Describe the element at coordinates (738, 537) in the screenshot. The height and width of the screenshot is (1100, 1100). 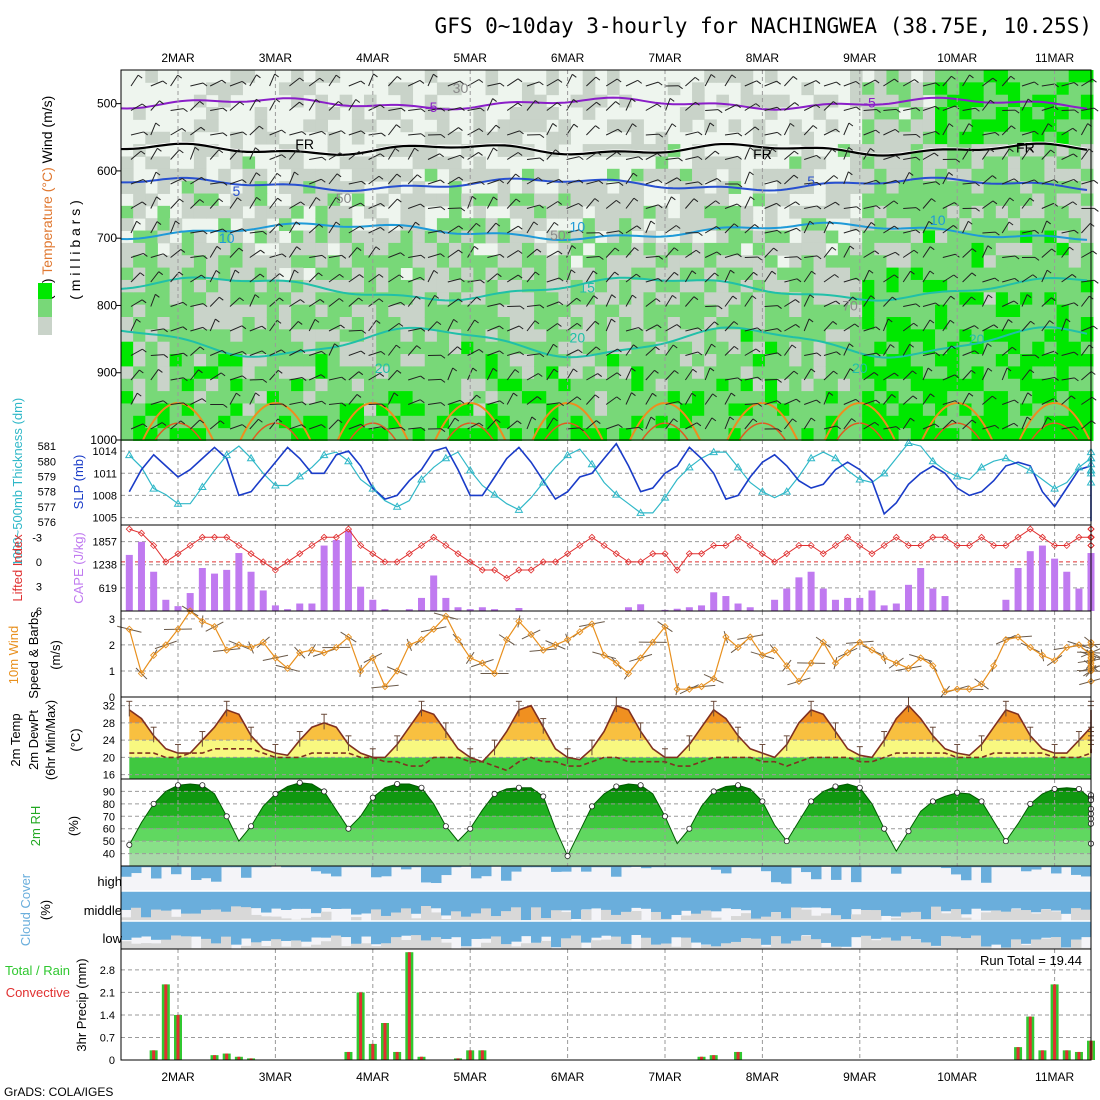
I see `lifted-index-marker` at that location.